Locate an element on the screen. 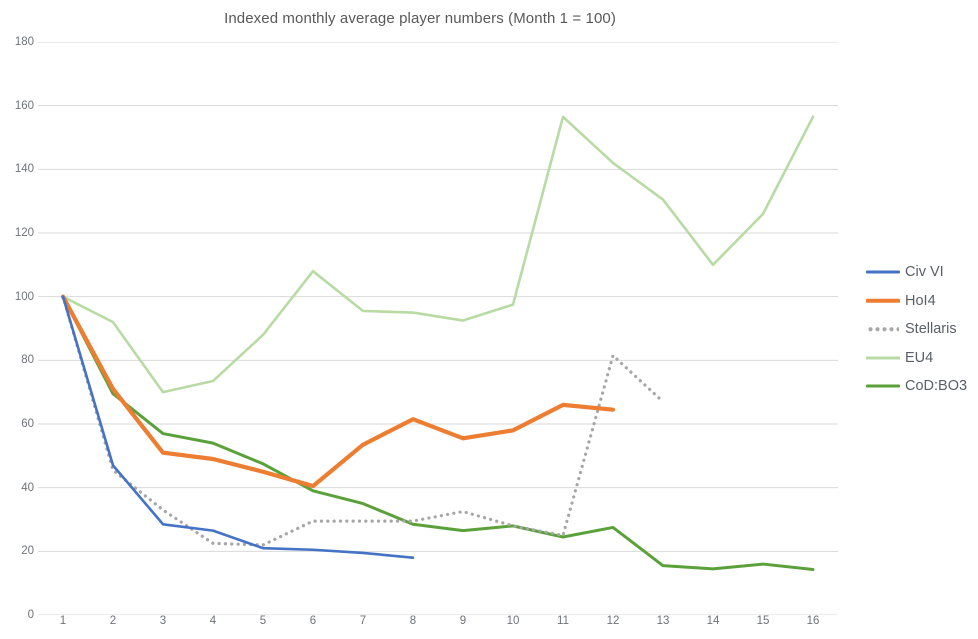  legend-label: Civ VI is located at coordinates (924, 272).